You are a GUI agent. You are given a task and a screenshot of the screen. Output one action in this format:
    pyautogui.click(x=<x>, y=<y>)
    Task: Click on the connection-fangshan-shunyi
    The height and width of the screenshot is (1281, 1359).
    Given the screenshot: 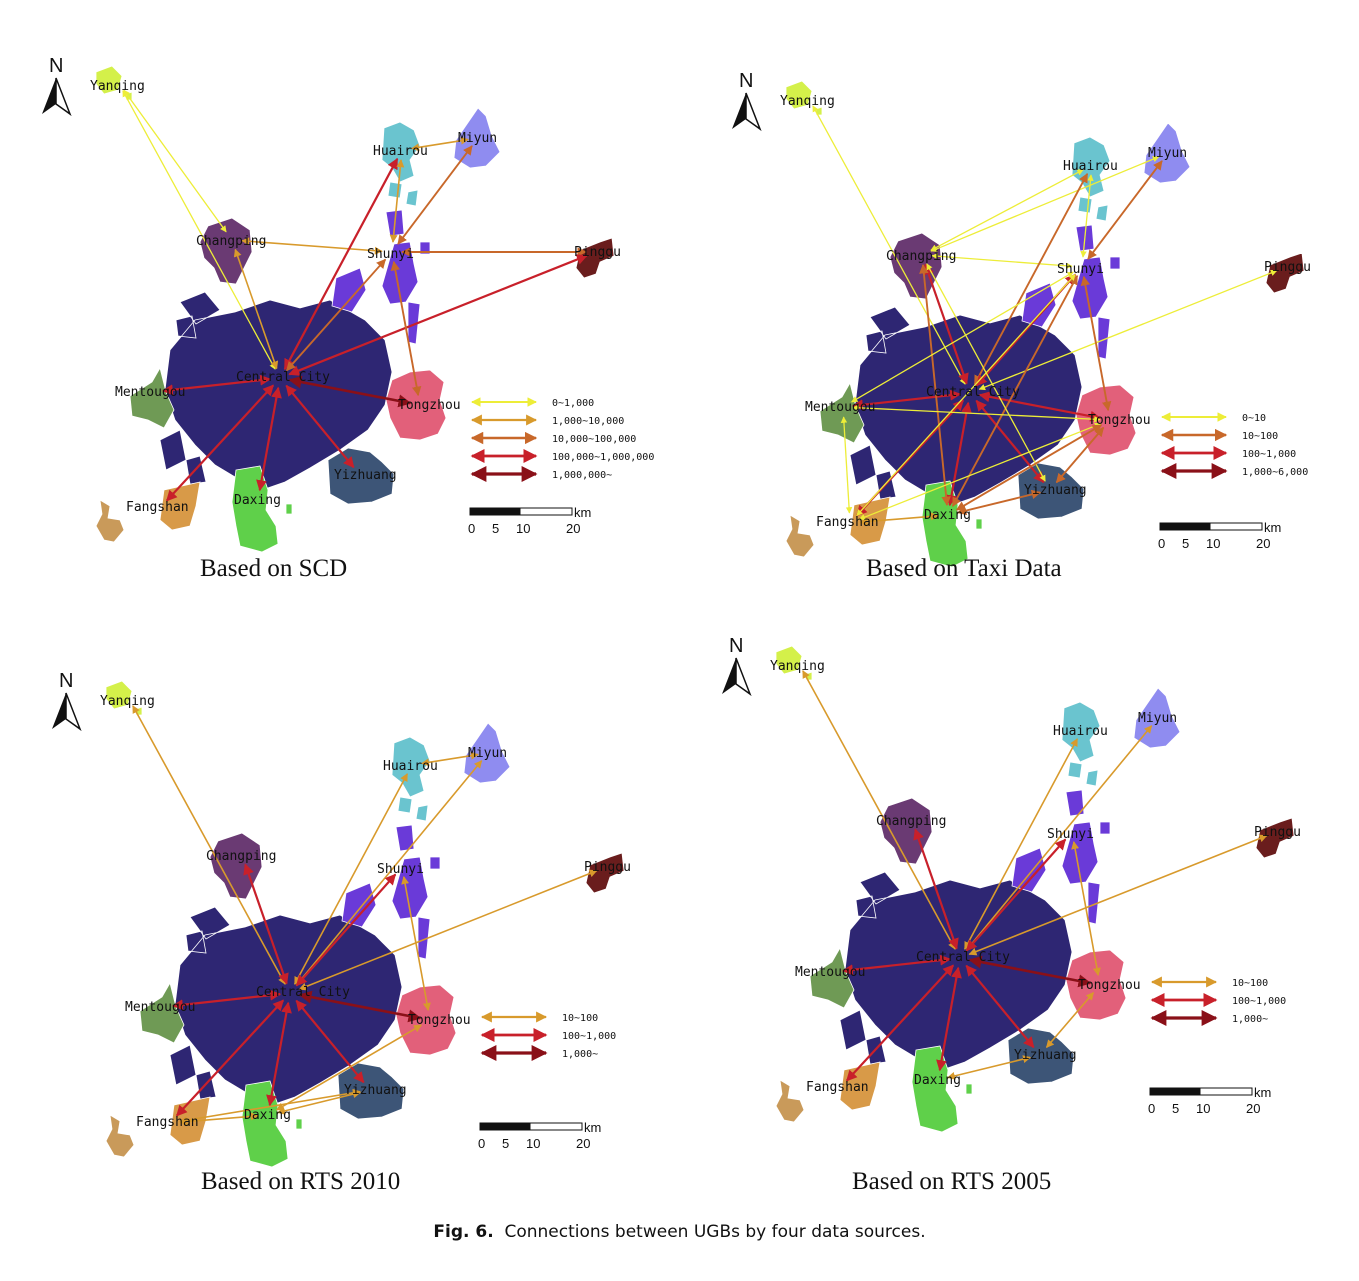 What is the action you would take?
    pyautogui.click(x=966, y=395)
    